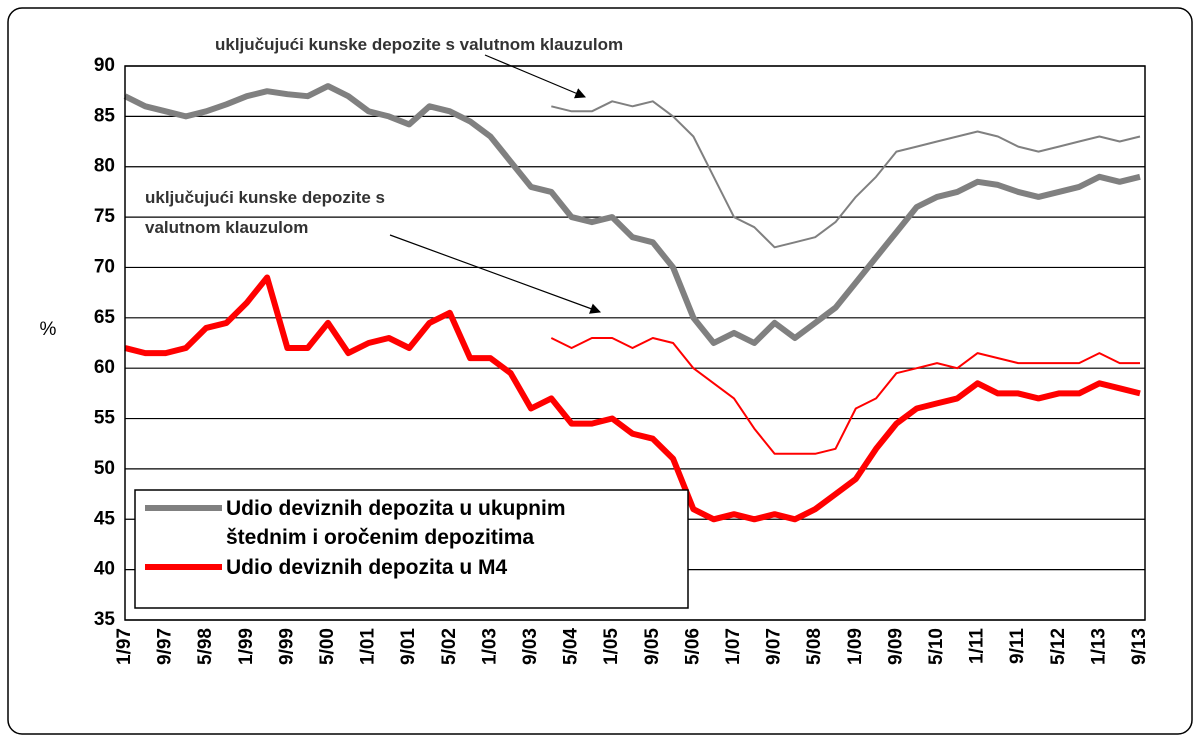 This screenshot has width=1200, height=742. I want to click on x-tick-label: 9/11, so click(1017, 646).